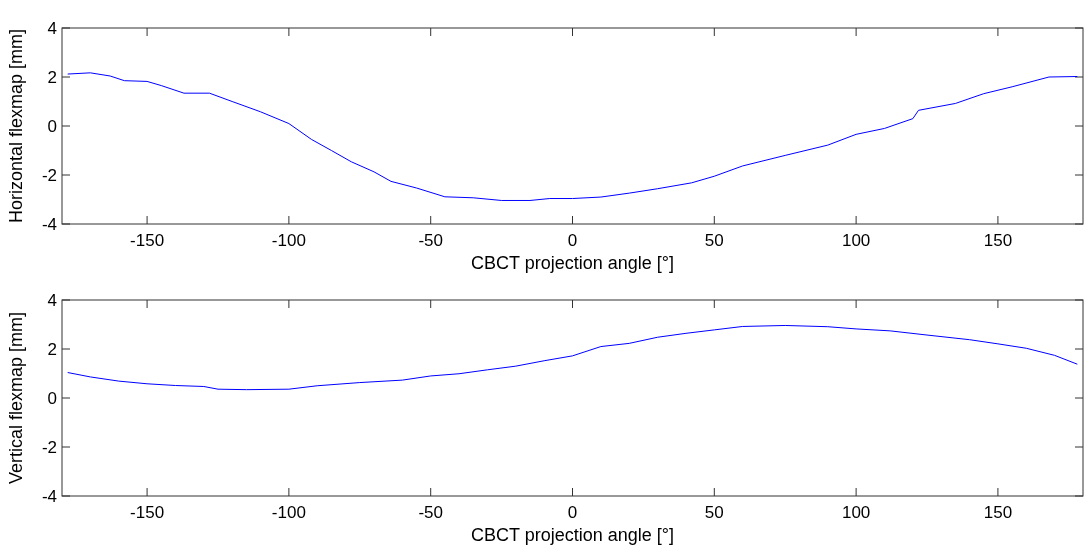 The height and width of the screenshot is (549, 1086). What do you see at coordinates (16, 126) in the screenshot?
I see `y-axis-title: Horizontal flexmap [mm]` at bounding box center [16, 126].